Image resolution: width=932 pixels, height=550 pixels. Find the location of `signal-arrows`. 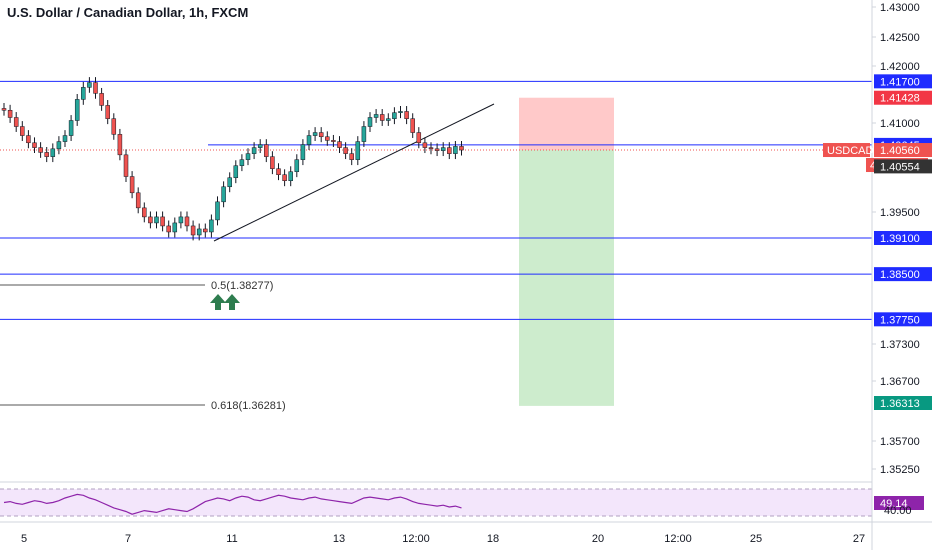

signal-arrows is located at coordinates (225, 302).